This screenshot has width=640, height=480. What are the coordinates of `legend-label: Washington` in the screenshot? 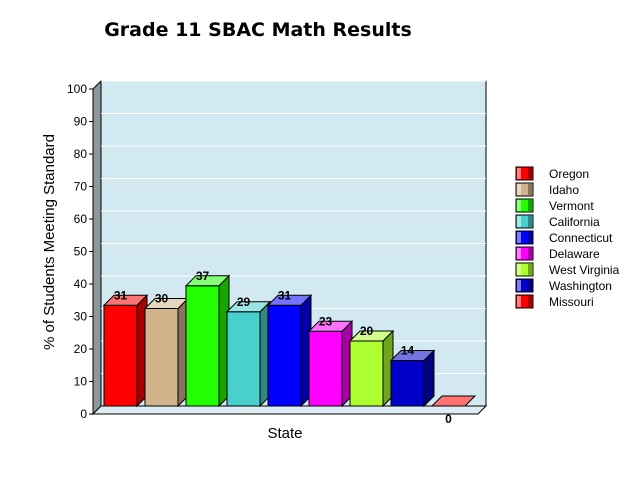 It's located at (580, 286).